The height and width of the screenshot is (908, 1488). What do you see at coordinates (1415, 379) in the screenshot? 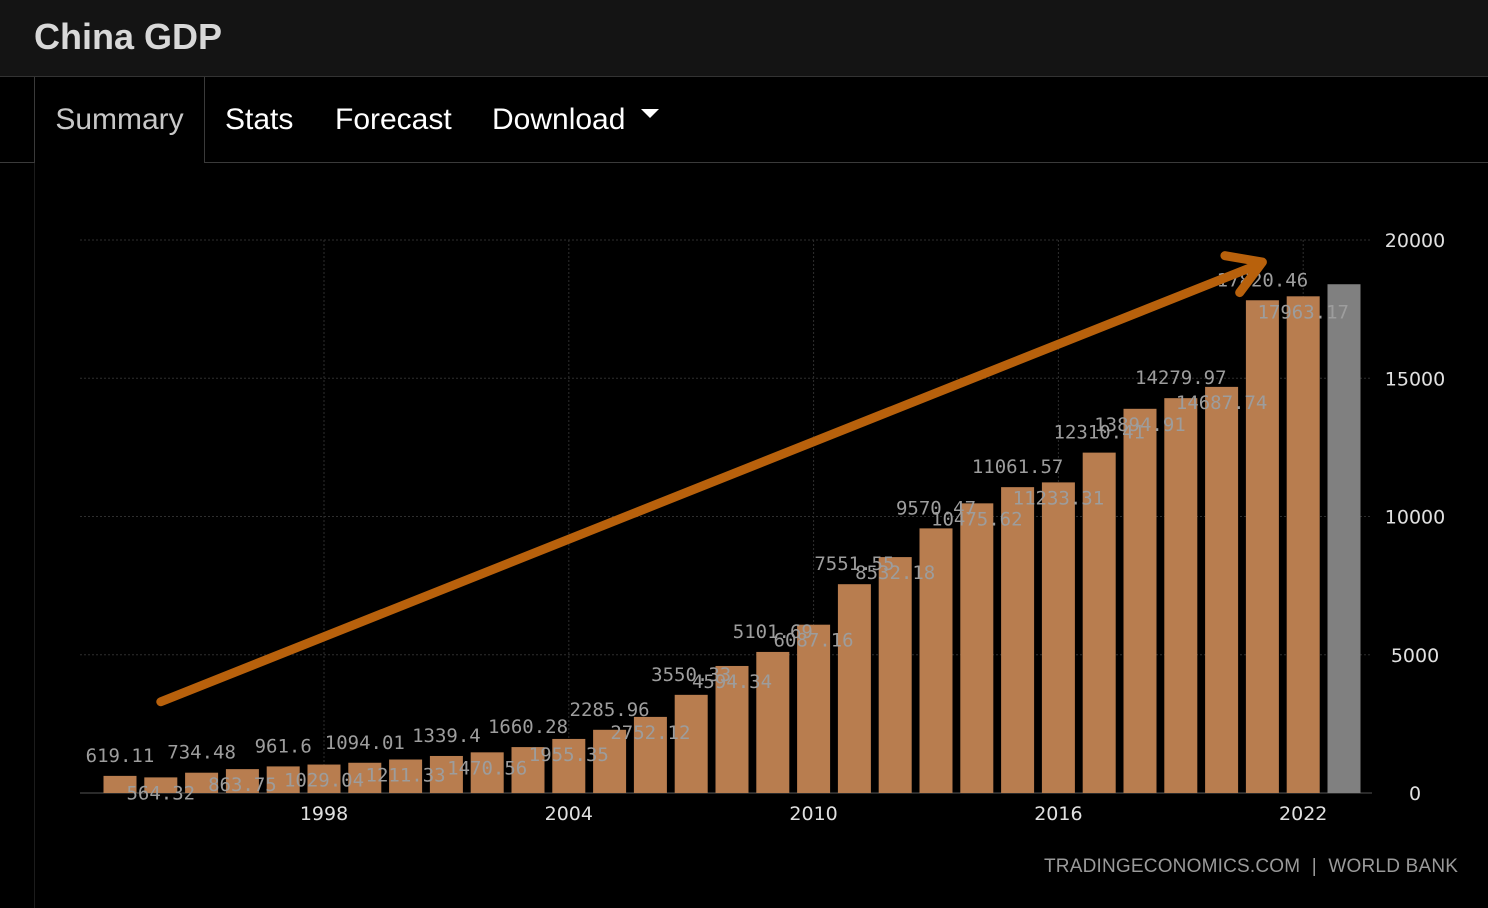
I see `y-tick-label: 15000` at bounding box center [1415, 379].